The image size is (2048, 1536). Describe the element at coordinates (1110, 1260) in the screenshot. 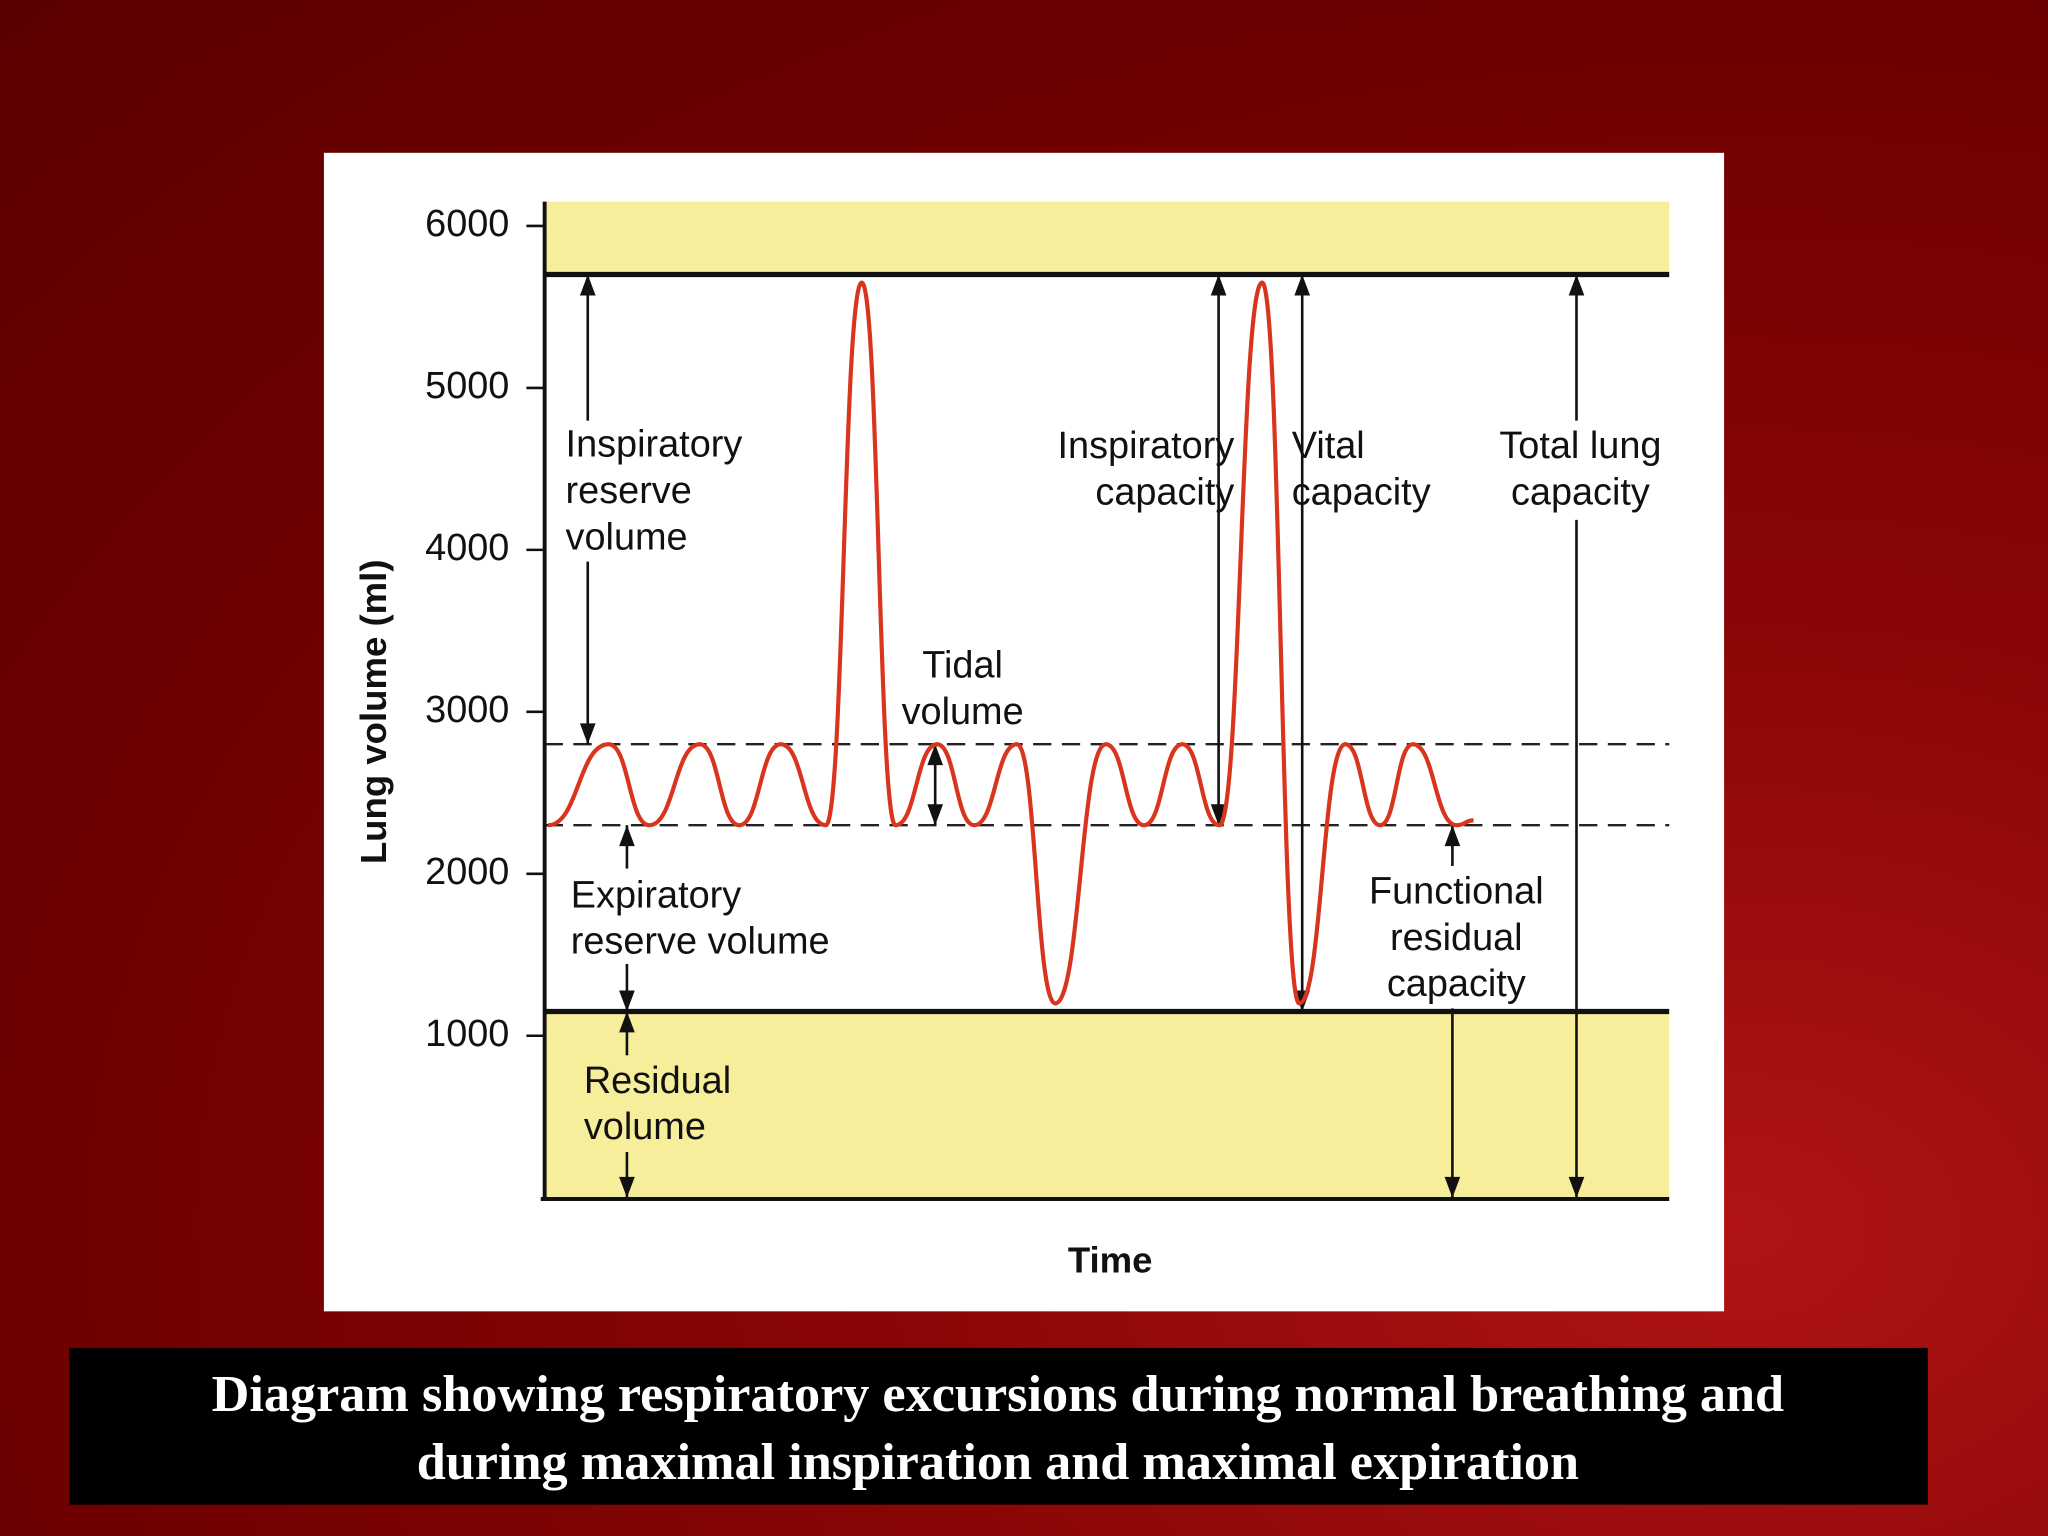

I see `x-axis-label: Time` at that location.